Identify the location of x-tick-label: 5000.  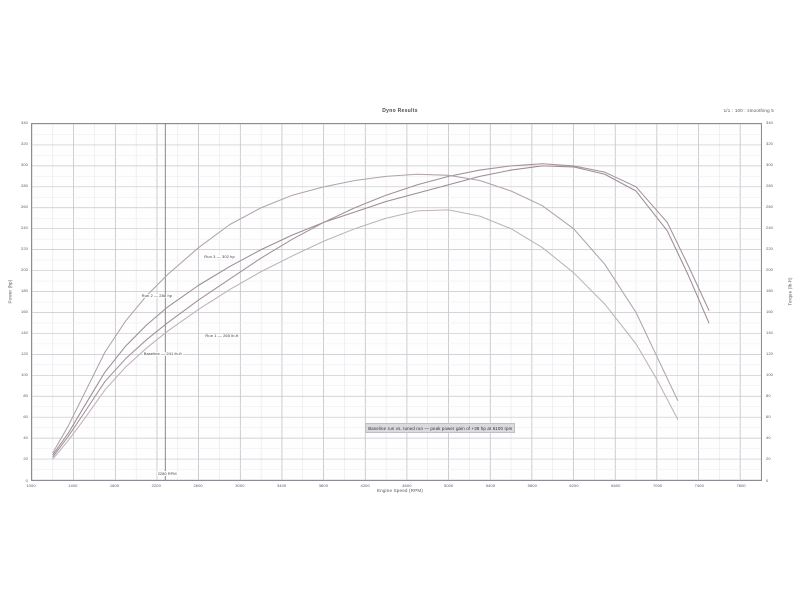
(449, 485).